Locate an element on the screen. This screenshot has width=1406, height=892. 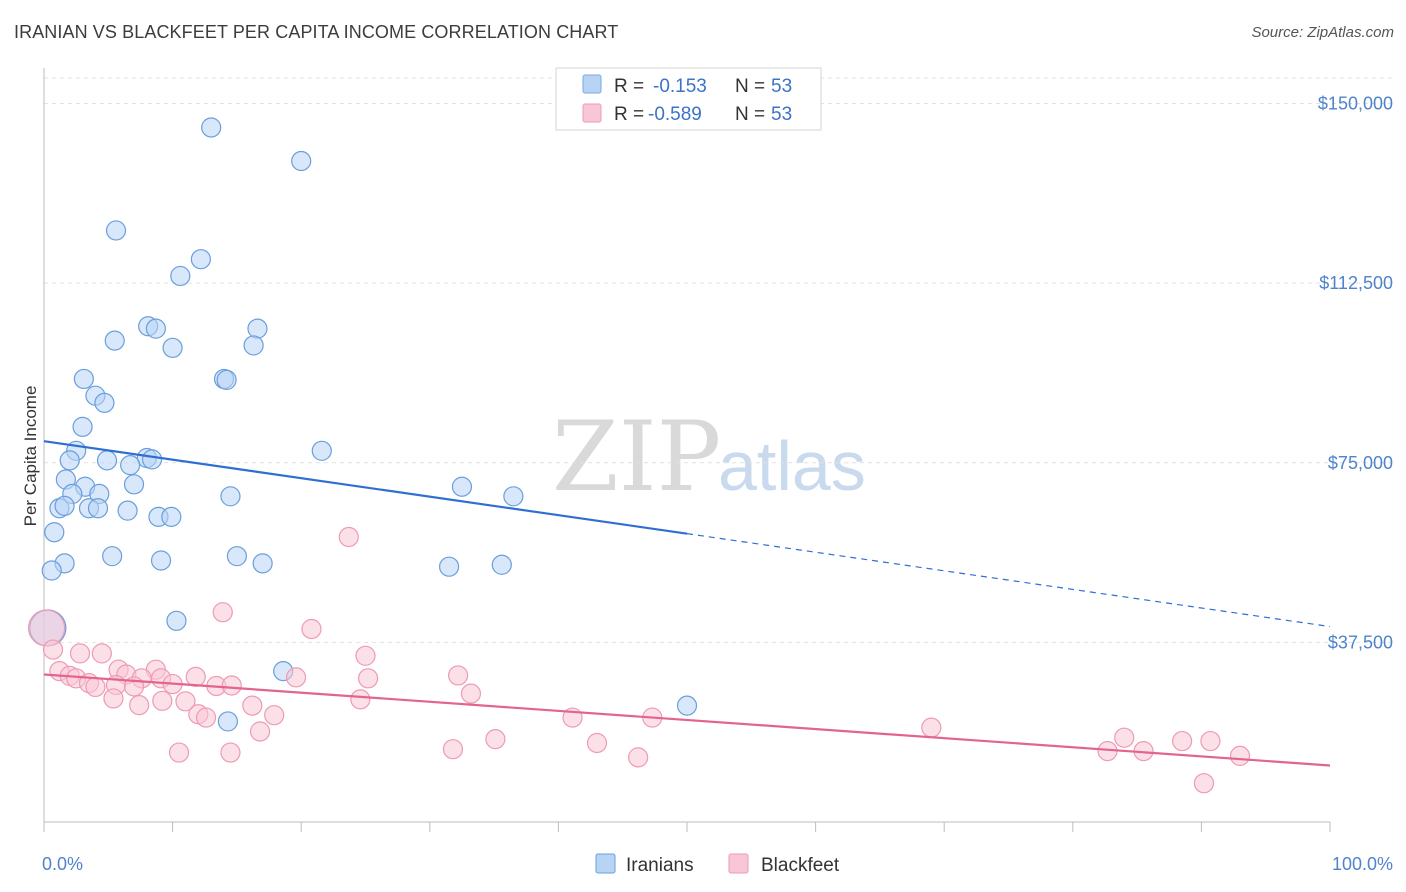
series-legend-swatch-blackfeet is located at coordinates (738, 863).